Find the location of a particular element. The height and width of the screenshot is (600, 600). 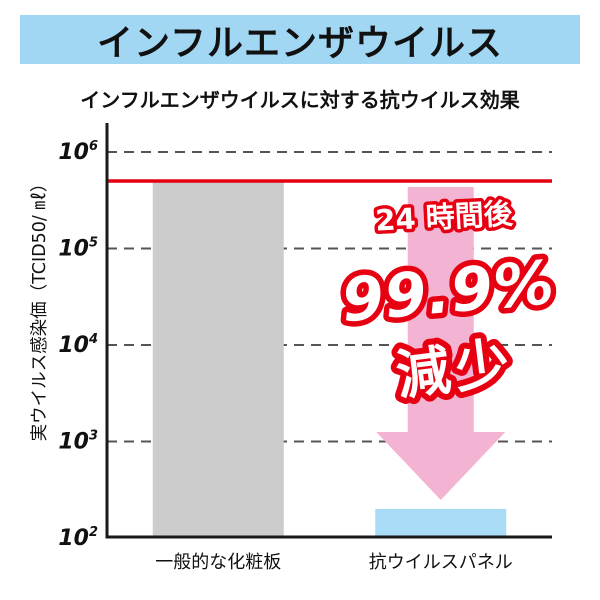

annotation-24-hours: 24 時間後 is located at coordinates (444, 216).